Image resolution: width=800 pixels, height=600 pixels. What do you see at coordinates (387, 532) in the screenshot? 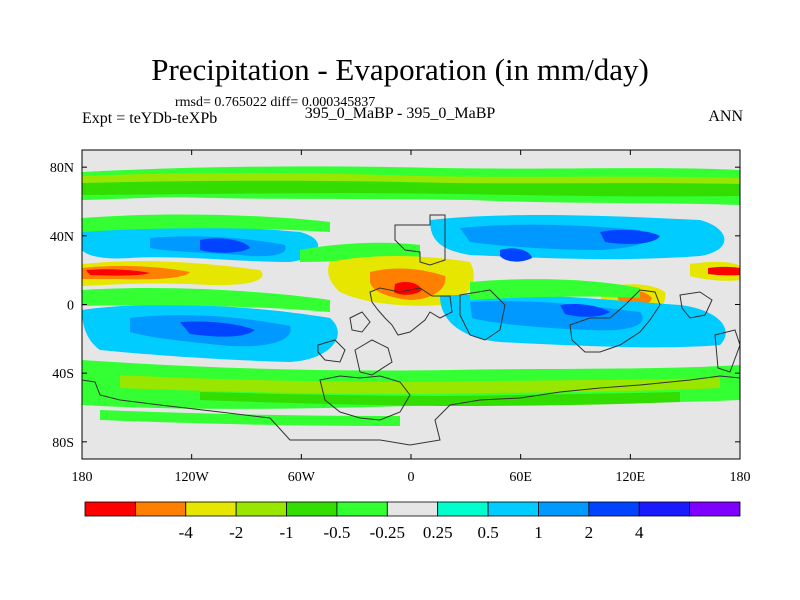
I see `colorbar-label: -0.25` at bounding box center [387, 532].